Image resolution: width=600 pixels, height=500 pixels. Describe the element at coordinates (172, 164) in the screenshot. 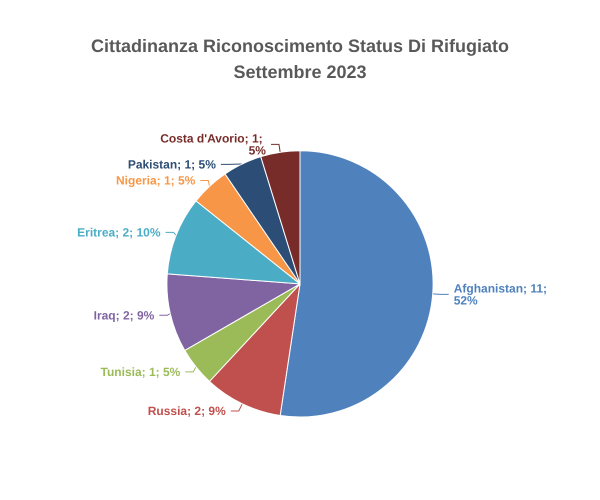

I see `slice-label: Pakistan; 1; 5%` at that location.